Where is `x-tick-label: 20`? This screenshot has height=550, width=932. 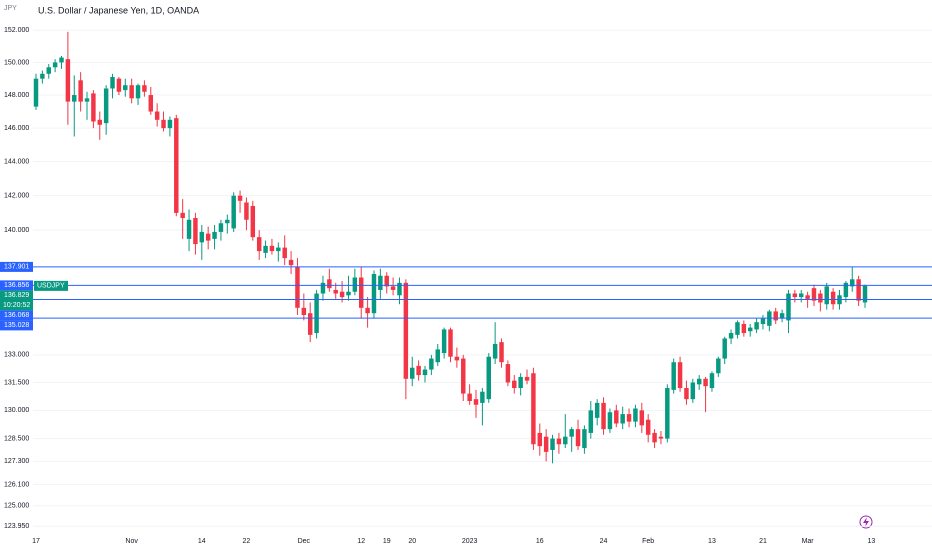
x-tick-label: 20 is located at coordinates (412, 541).